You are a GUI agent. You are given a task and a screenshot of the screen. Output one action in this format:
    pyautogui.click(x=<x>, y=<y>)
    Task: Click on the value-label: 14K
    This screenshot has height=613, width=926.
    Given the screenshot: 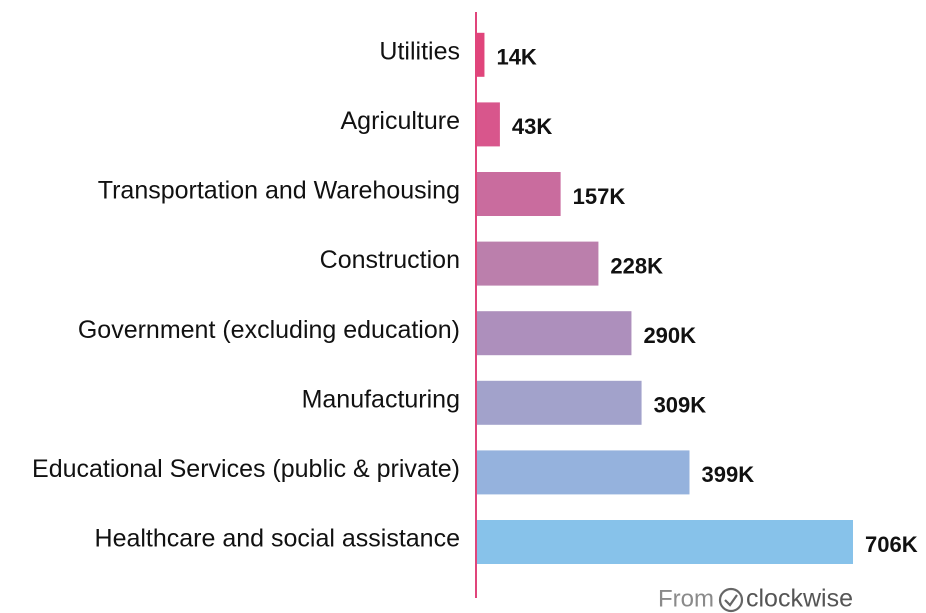 What is the action you would take?
    pyautogui.click(x=516, y=57)
    